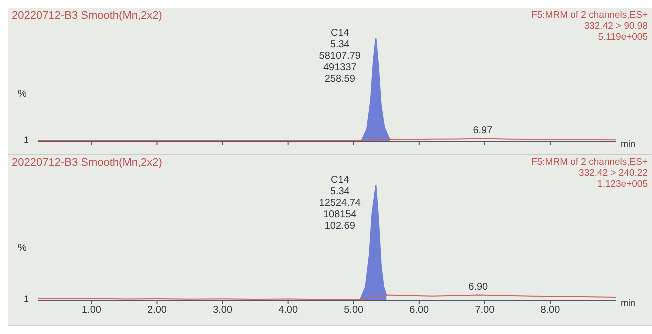 Image resolution: width=652 pixels, height=334 pixels. Describe the element at coordinates (158, 310) in the screenshot. I see `x-tick-label: 2.00` at that location.